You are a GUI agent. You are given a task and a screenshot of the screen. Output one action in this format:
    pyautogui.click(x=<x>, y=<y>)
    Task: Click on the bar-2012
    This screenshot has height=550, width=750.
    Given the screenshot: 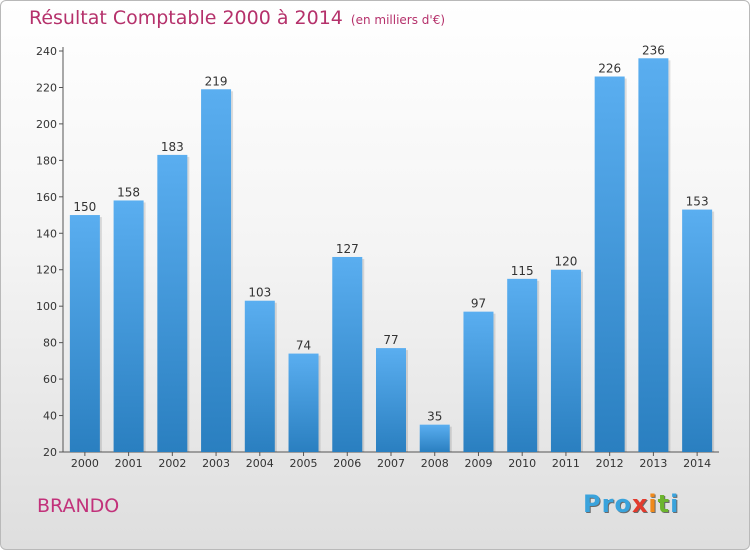 What is the action you would take?
    pyautogui.click(x=609, y=264)
    